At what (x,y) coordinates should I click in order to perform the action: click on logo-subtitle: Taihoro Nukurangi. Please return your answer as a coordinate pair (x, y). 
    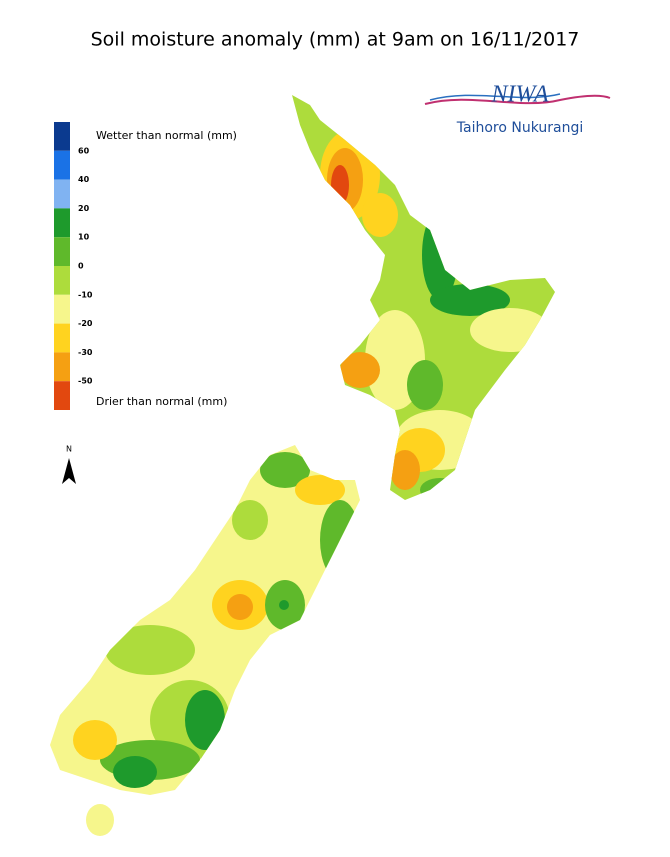
    Looking at the image, I should click on (520, 128).